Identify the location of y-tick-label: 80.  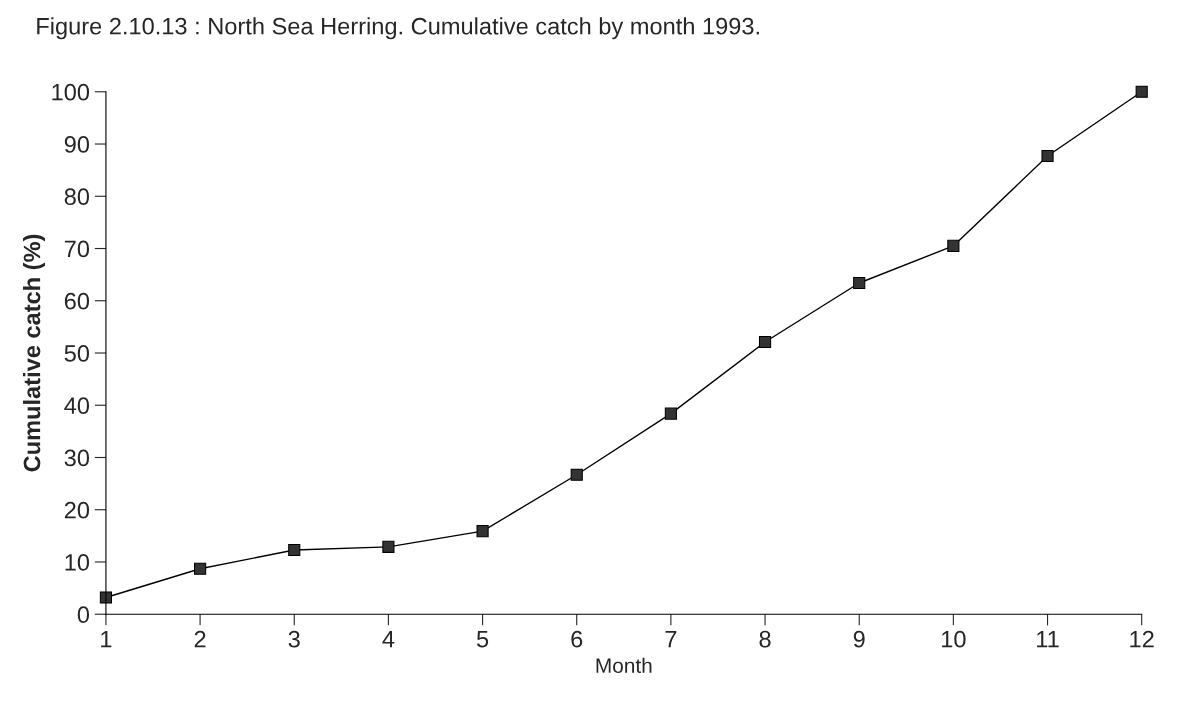
(77, 197).